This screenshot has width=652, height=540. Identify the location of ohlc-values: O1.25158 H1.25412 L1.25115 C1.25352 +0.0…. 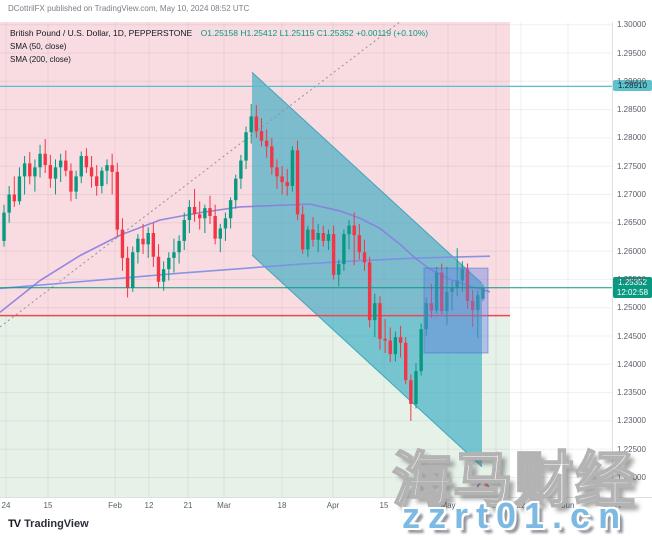
(314, 33).